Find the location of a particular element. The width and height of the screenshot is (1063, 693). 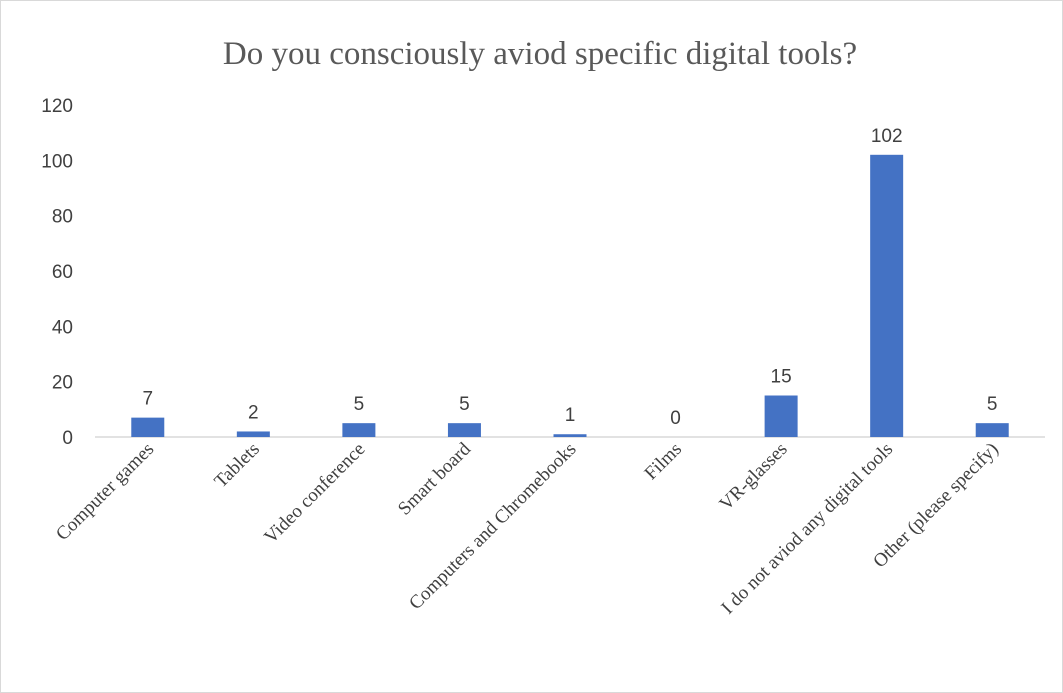

category-label: Smart board is located at coordinates (434, 478).